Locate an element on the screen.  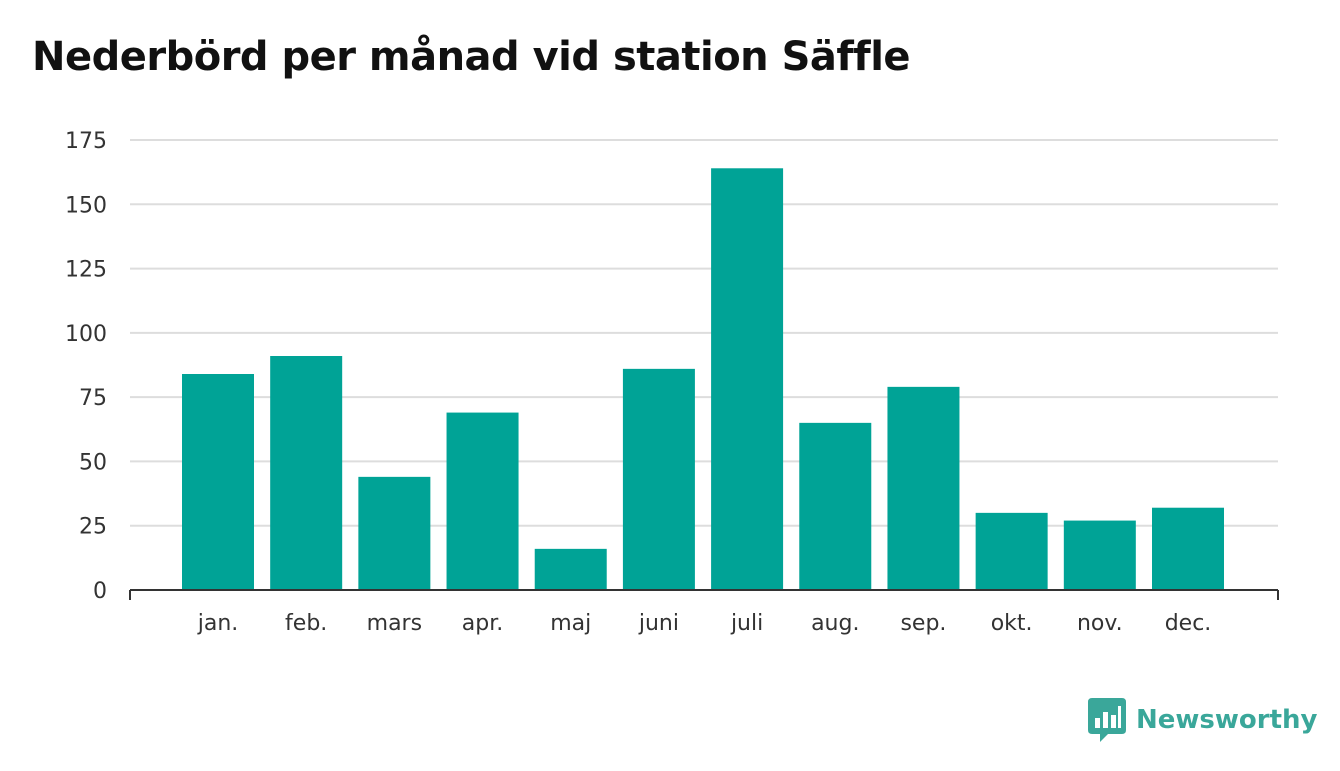
x-tick-label: juli is located at coordinates (746, 623).